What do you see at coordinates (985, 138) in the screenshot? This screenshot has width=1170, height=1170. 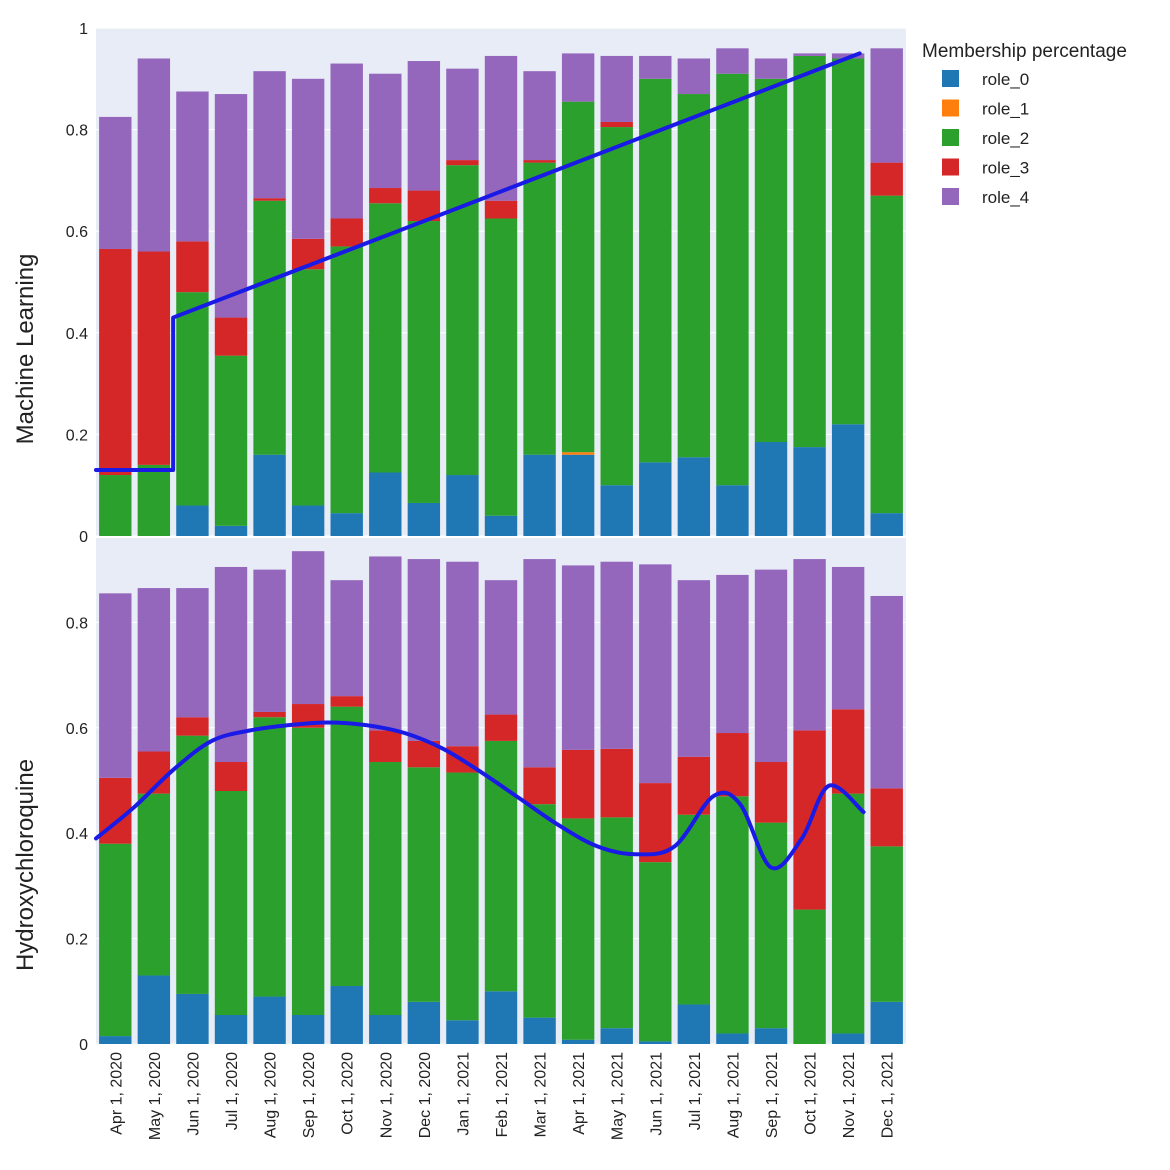 I see `legend-items: role_0 role_1 role_2 role_3 role_4` at bounding box center [985, 138].